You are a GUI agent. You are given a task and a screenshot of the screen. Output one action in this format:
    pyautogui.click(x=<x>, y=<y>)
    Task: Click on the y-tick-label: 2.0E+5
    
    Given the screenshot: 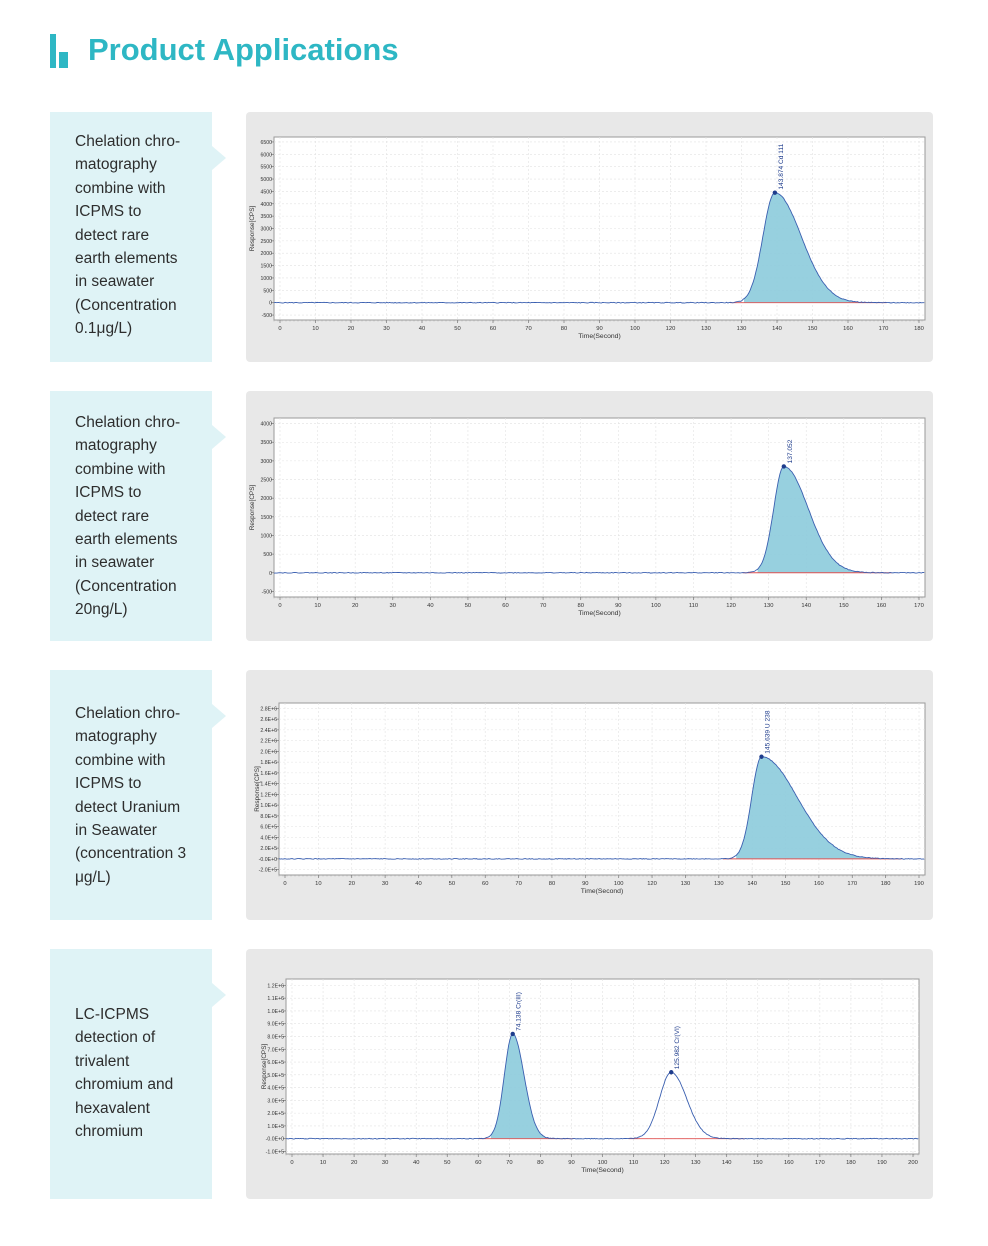 What is the action you would take?
    pyautogui.click(x=268, y=849)
    